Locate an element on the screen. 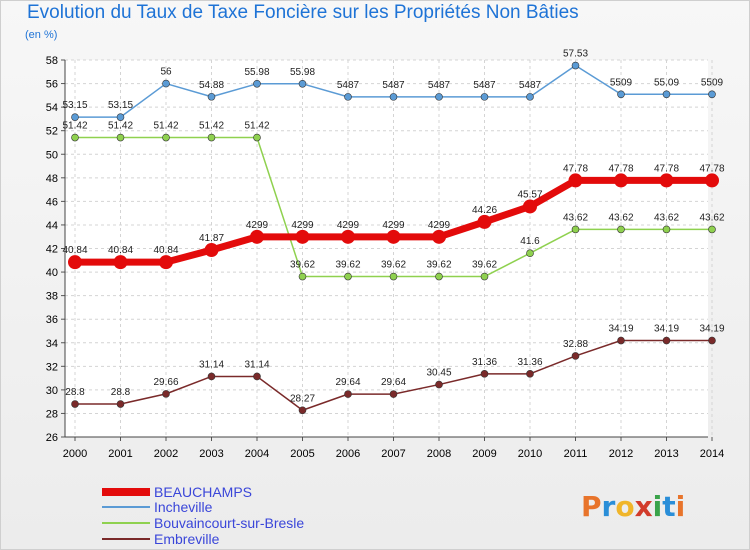 The image size is (750, 550). x-tick-label: 2007 is located at coordinates (393, 454).